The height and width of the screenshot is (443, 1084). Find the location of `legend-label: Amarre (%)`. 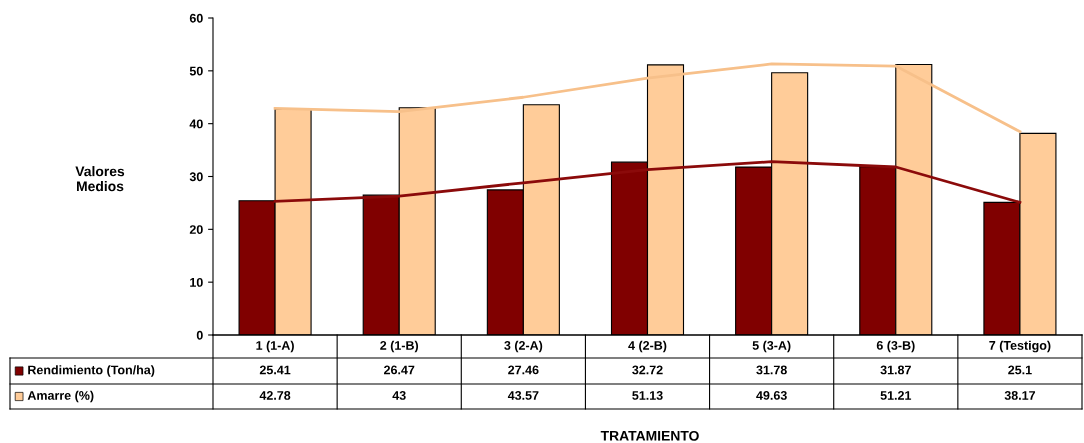

legend-label: Amarre (%) is located at coordinates (60, 396).